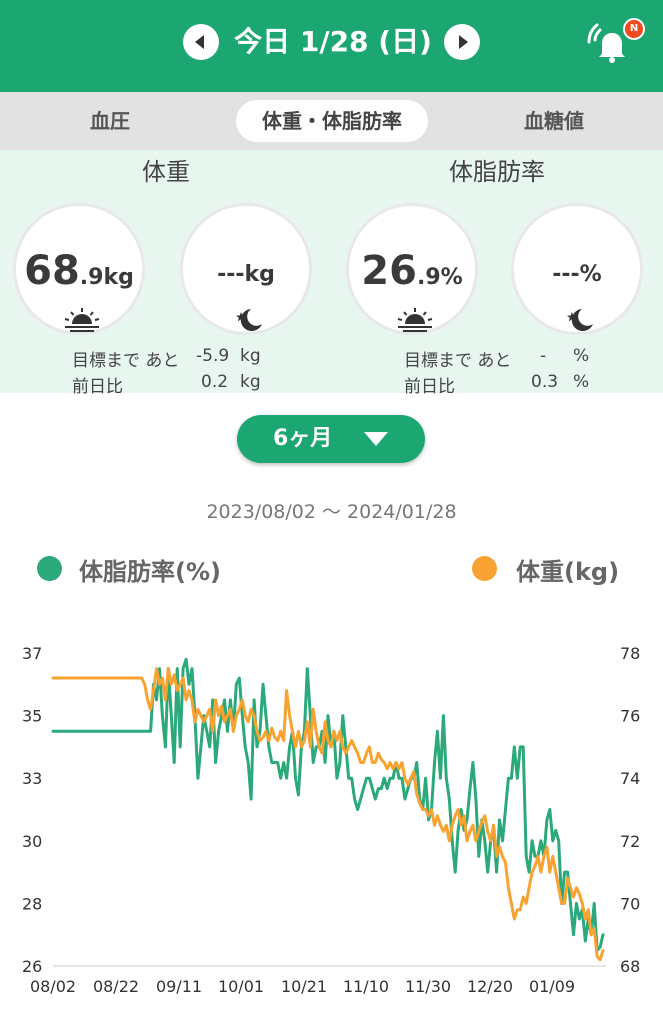 The height and width of the screenshot is (1024, 663). What do you see at coordinates (150, 572) in the screenshot?
I see `legend-bodyfat-label: 体脂肪率(%)` at bounding box center [150, 572].